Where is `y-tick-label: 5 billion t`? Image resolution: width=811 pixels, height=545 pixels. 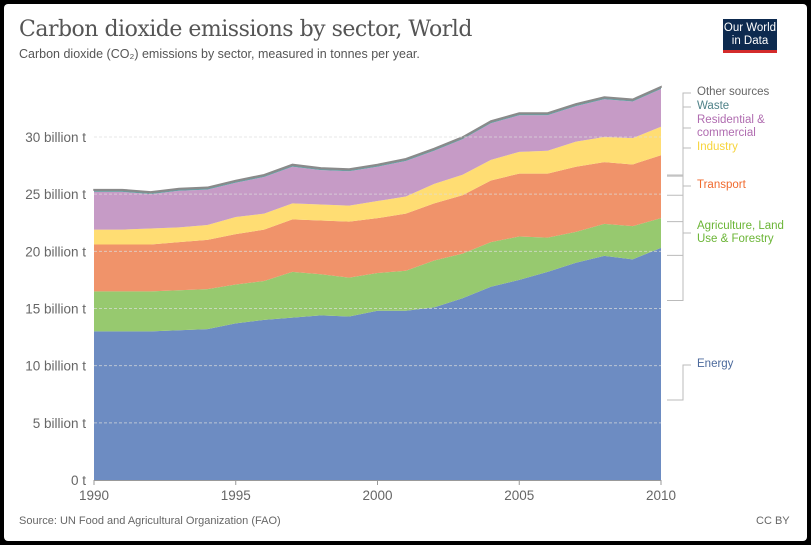 y-tick-label: 5 billion t is located at coordinates (60, 423).